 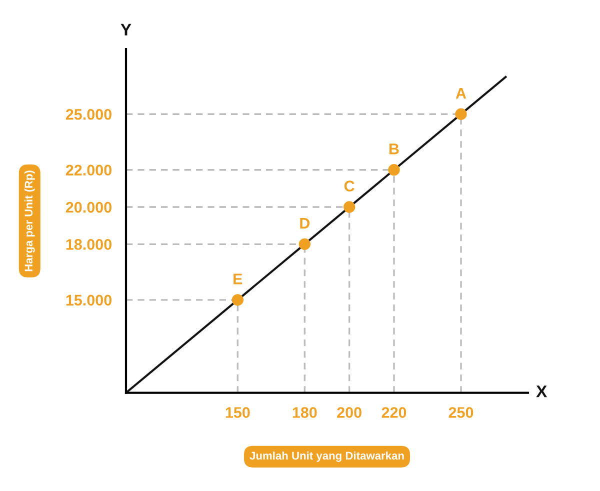 What do you see at coordinates (461, 412) in the screenshot?
I see `x-tick-label: 250` at bounding box center [461, 412].